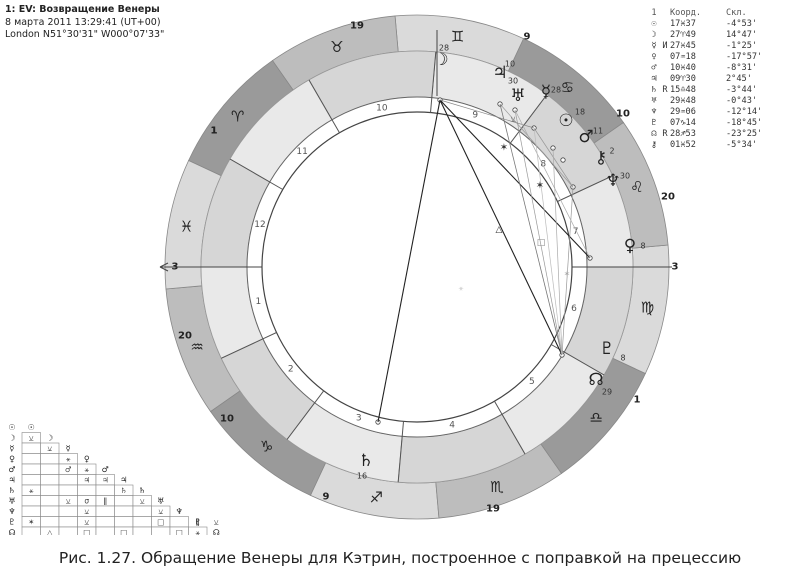 The image size is (800, 581). Describe the element at coordinates (654, 13) in the screenshot. I see `positions-index: 1` at that location.